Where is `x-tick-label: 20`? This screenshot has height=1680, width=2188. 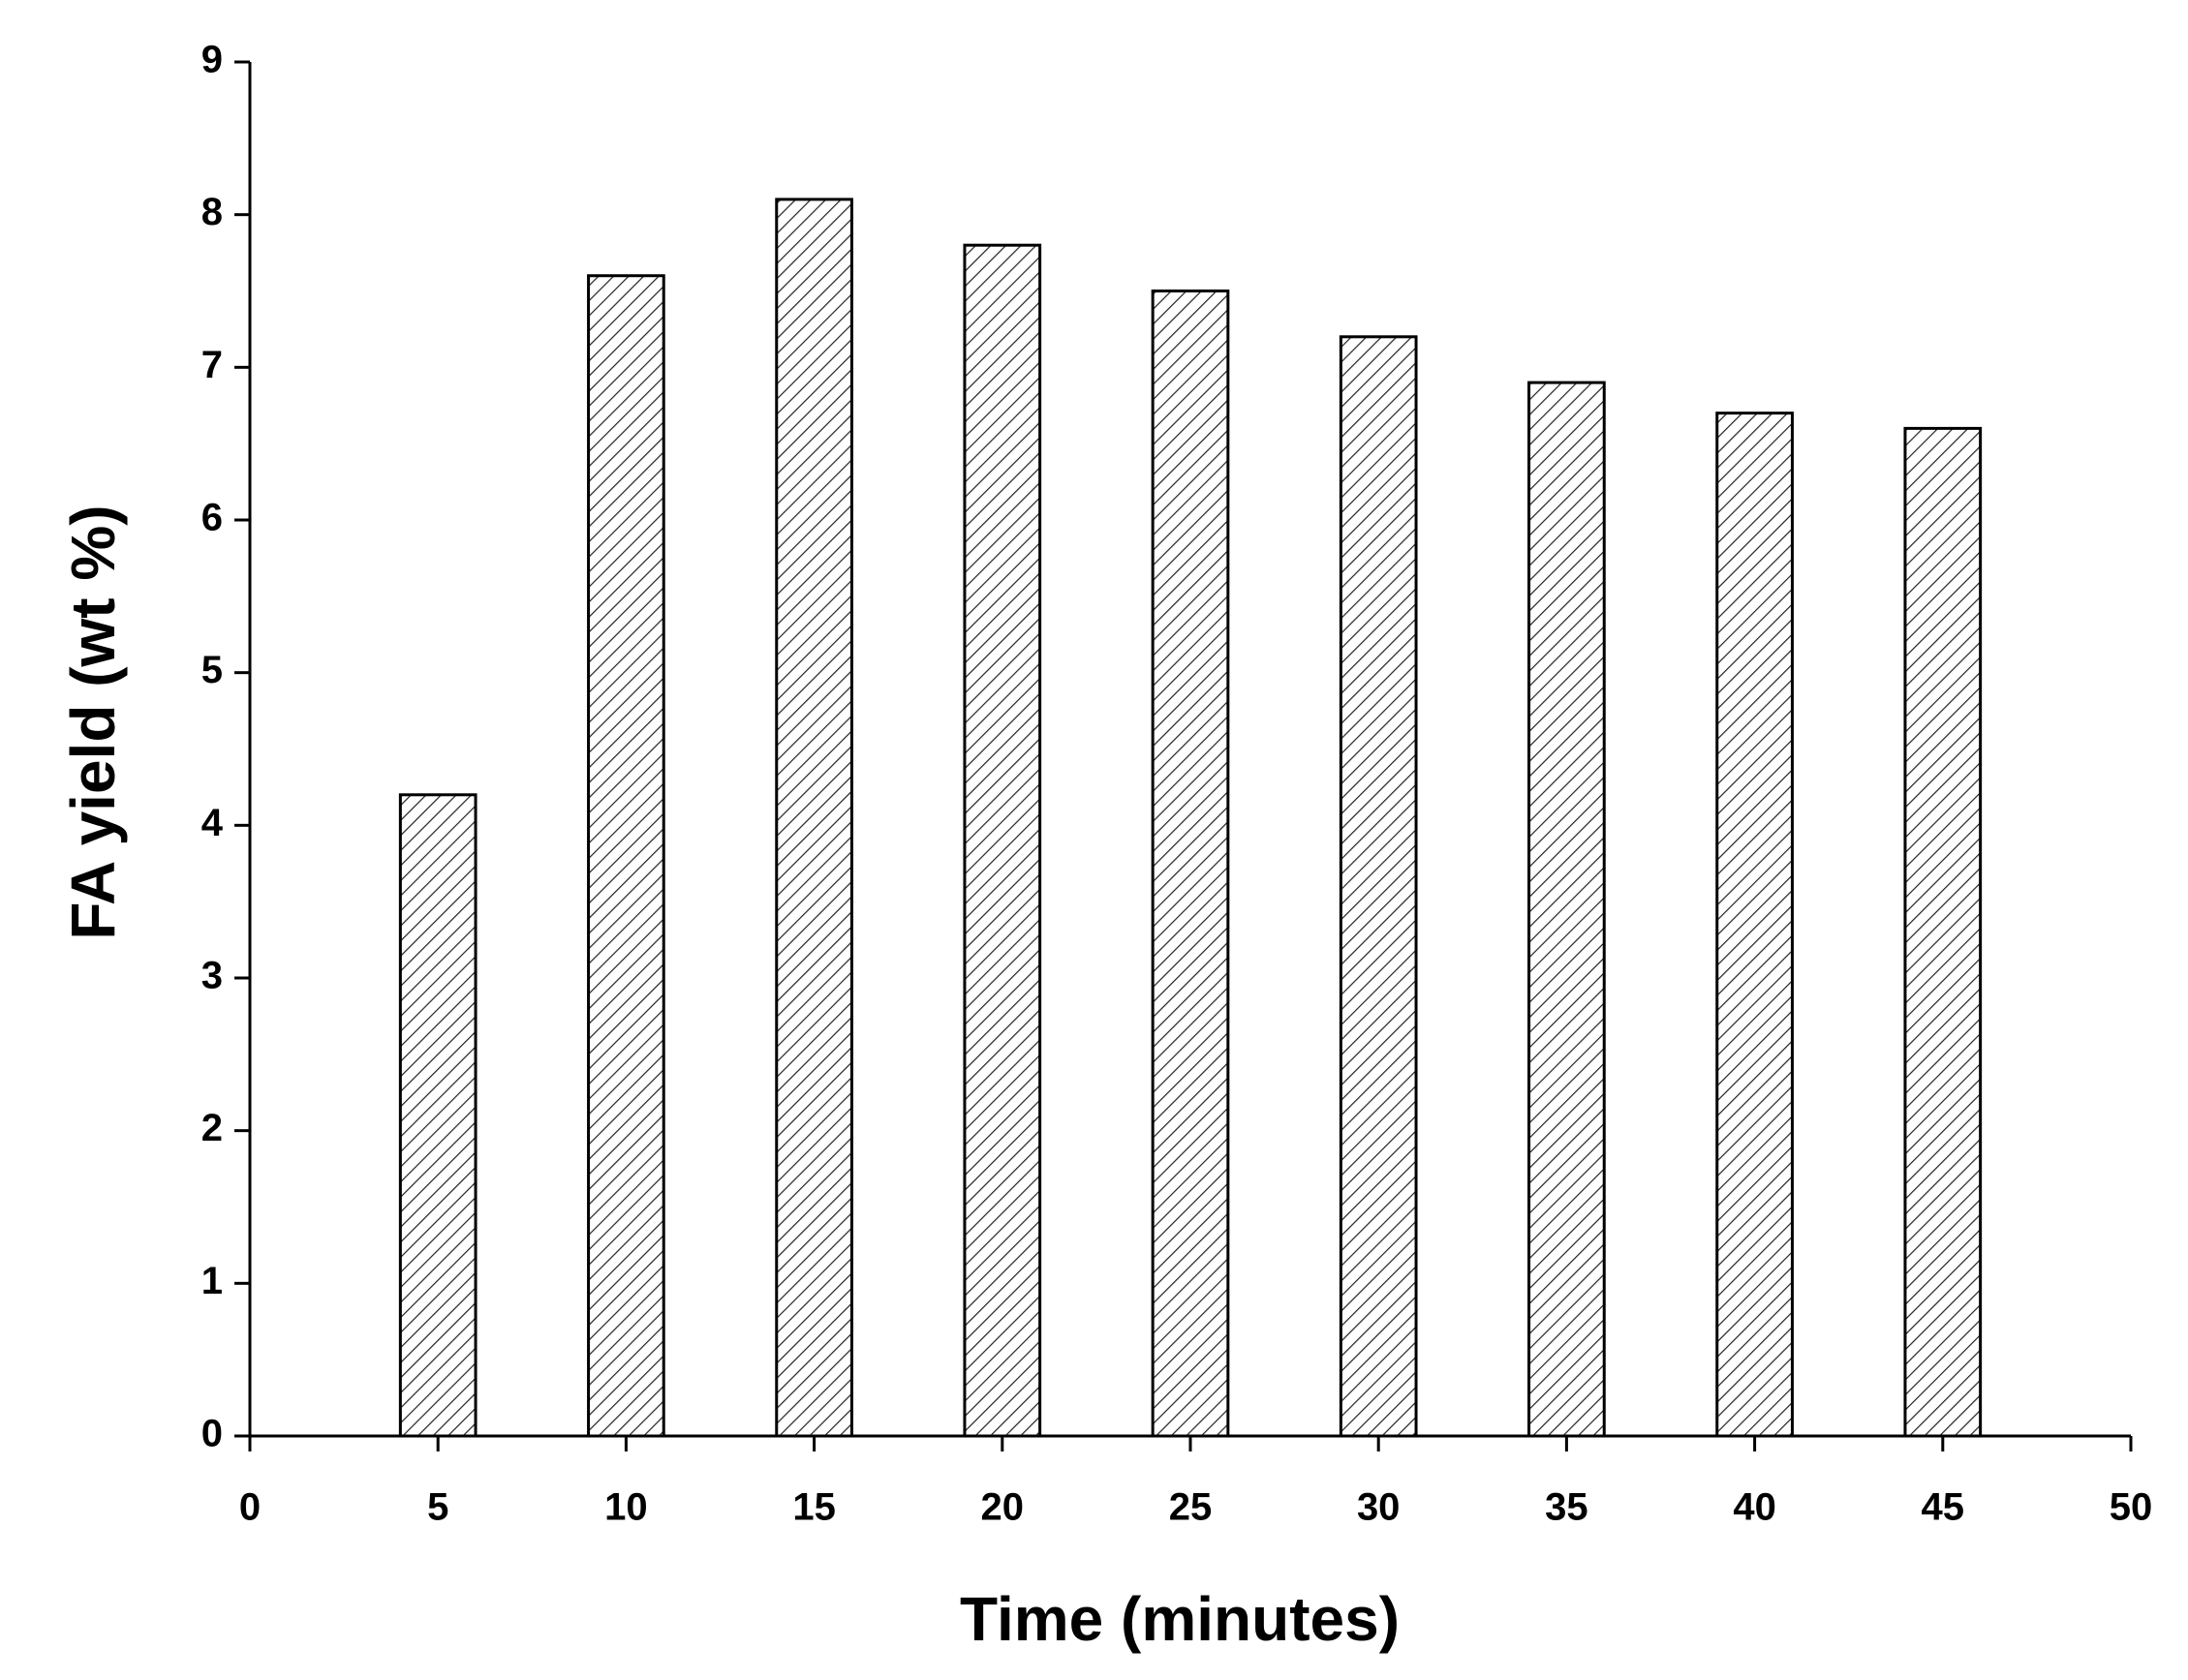 x-tick-label: 20 is located at coordinates (1003, 1507).